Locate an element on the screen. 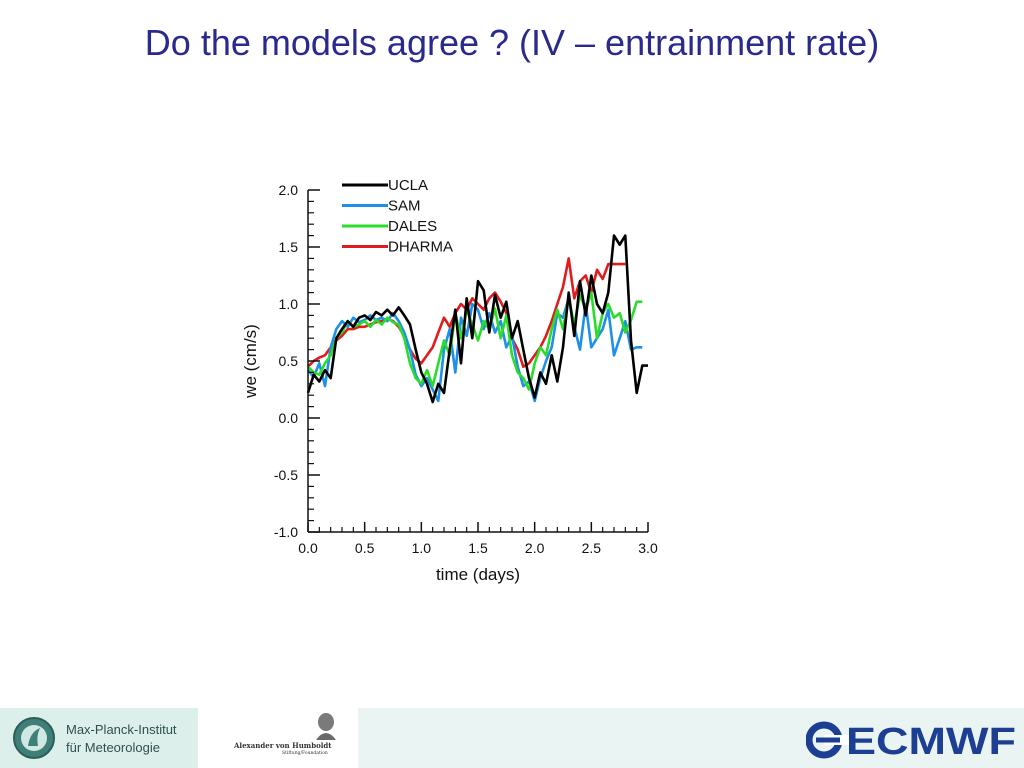  ecmwf-wordmark: ECMWF is located at coordinates (931, 740).